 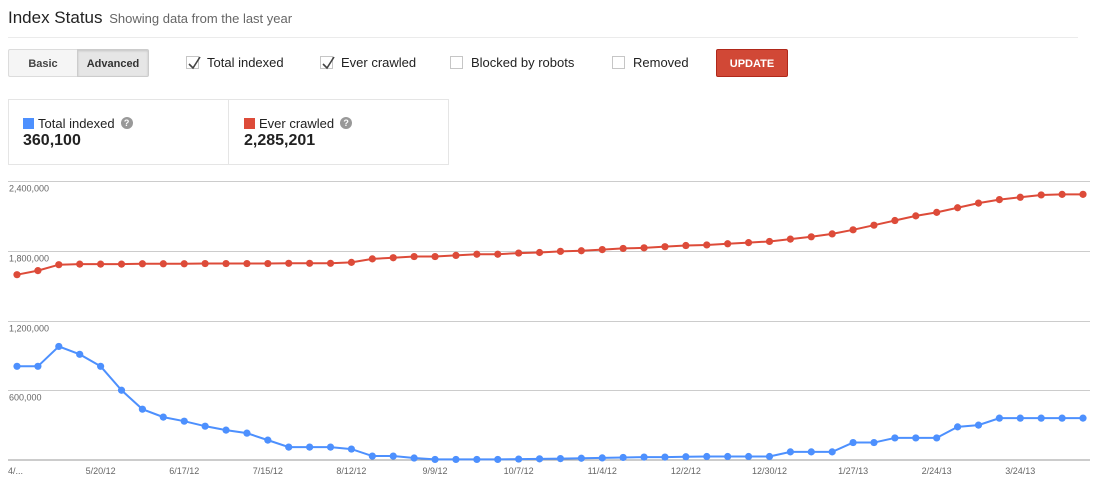 I want to click on checkmark, so click(x=328, y=63).